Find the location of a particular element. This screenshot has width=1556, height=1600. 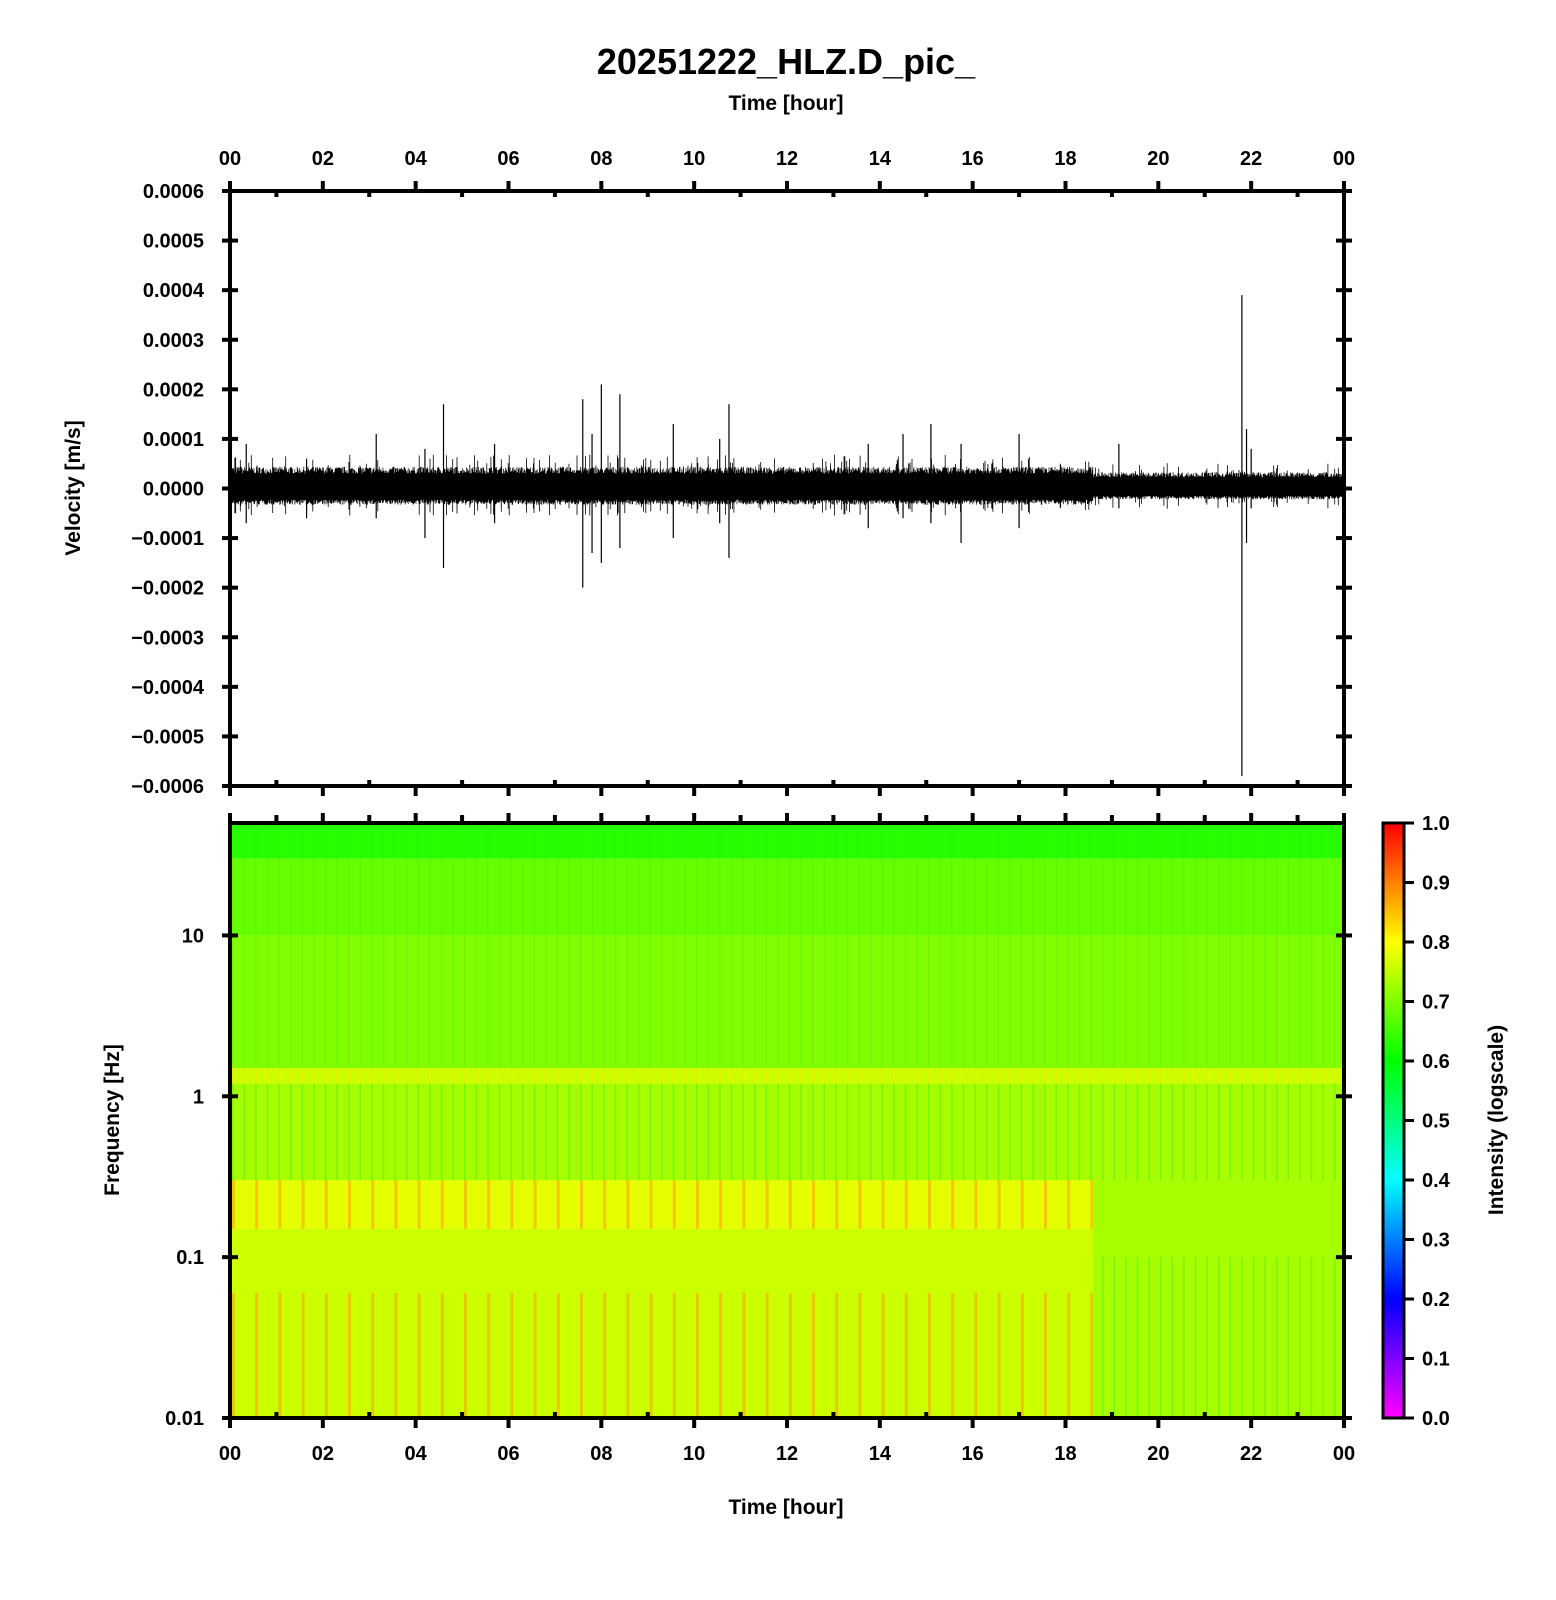

spectrogram-x-axis-label: Time [hour] is located at coordinates (785, 1507).